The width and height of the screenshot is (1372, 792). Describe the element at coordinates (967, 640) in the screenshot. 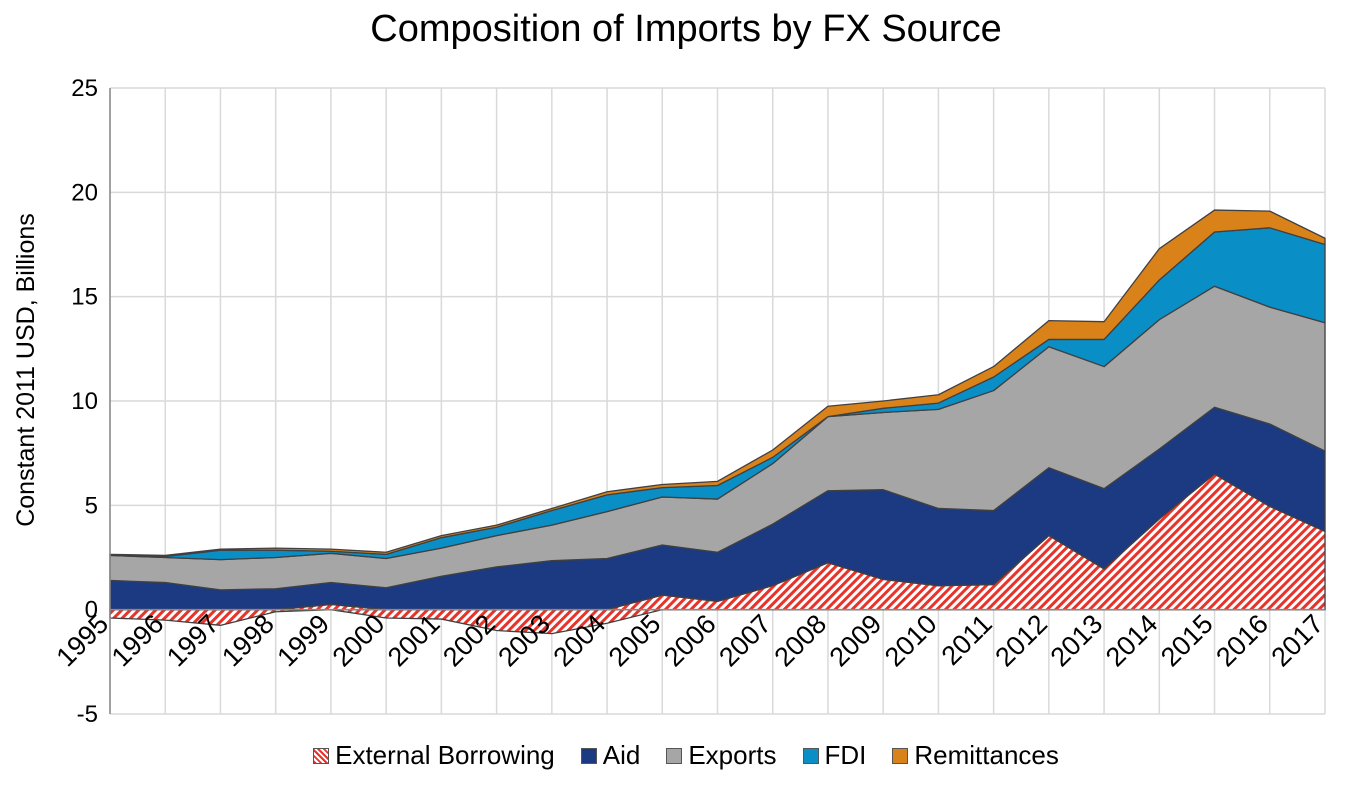

I see `x-tick-label: 2011` at that location.